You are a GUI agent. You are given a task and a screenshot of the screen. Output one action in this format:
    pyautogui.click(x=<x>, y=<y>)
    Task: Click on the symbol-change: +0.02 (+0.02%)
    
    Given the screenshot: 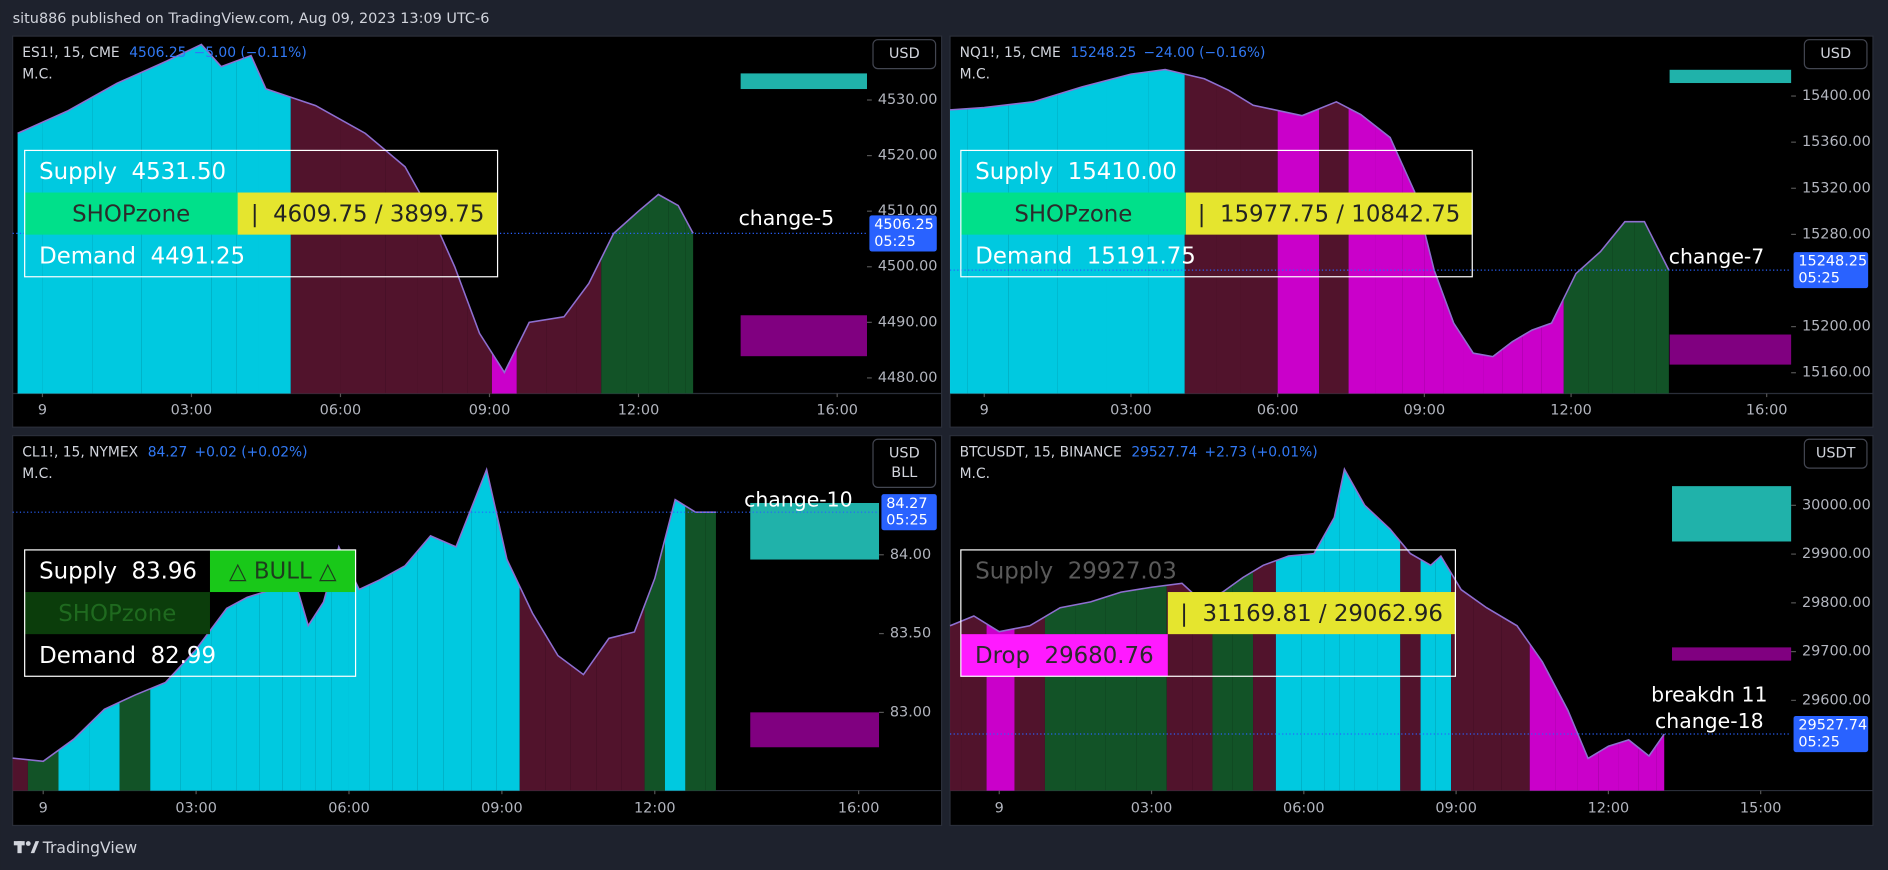 What is the action you would take?
    pyautogui.click(x=251, y=452)
    